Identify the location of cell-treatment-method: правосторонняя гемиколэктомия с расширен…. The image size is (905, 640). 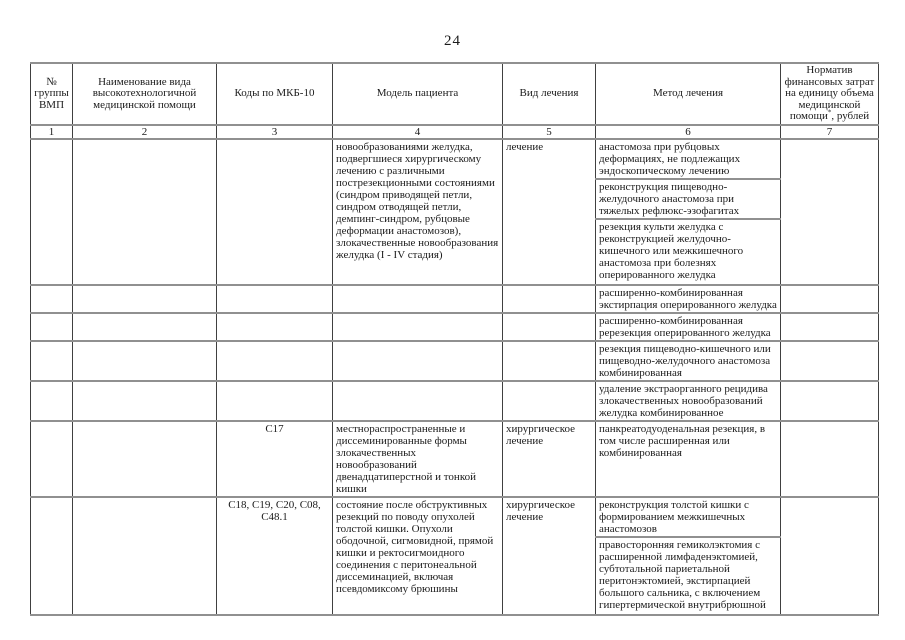
(688, 575).